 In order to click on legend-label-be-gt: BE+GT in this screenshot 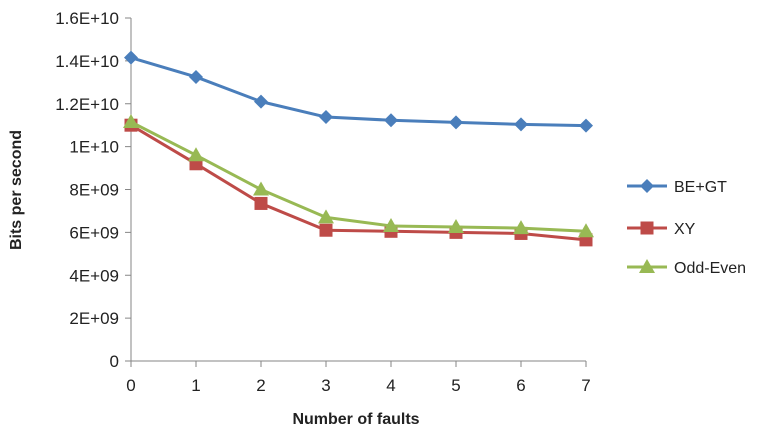, I will do `click(700, 187)`.